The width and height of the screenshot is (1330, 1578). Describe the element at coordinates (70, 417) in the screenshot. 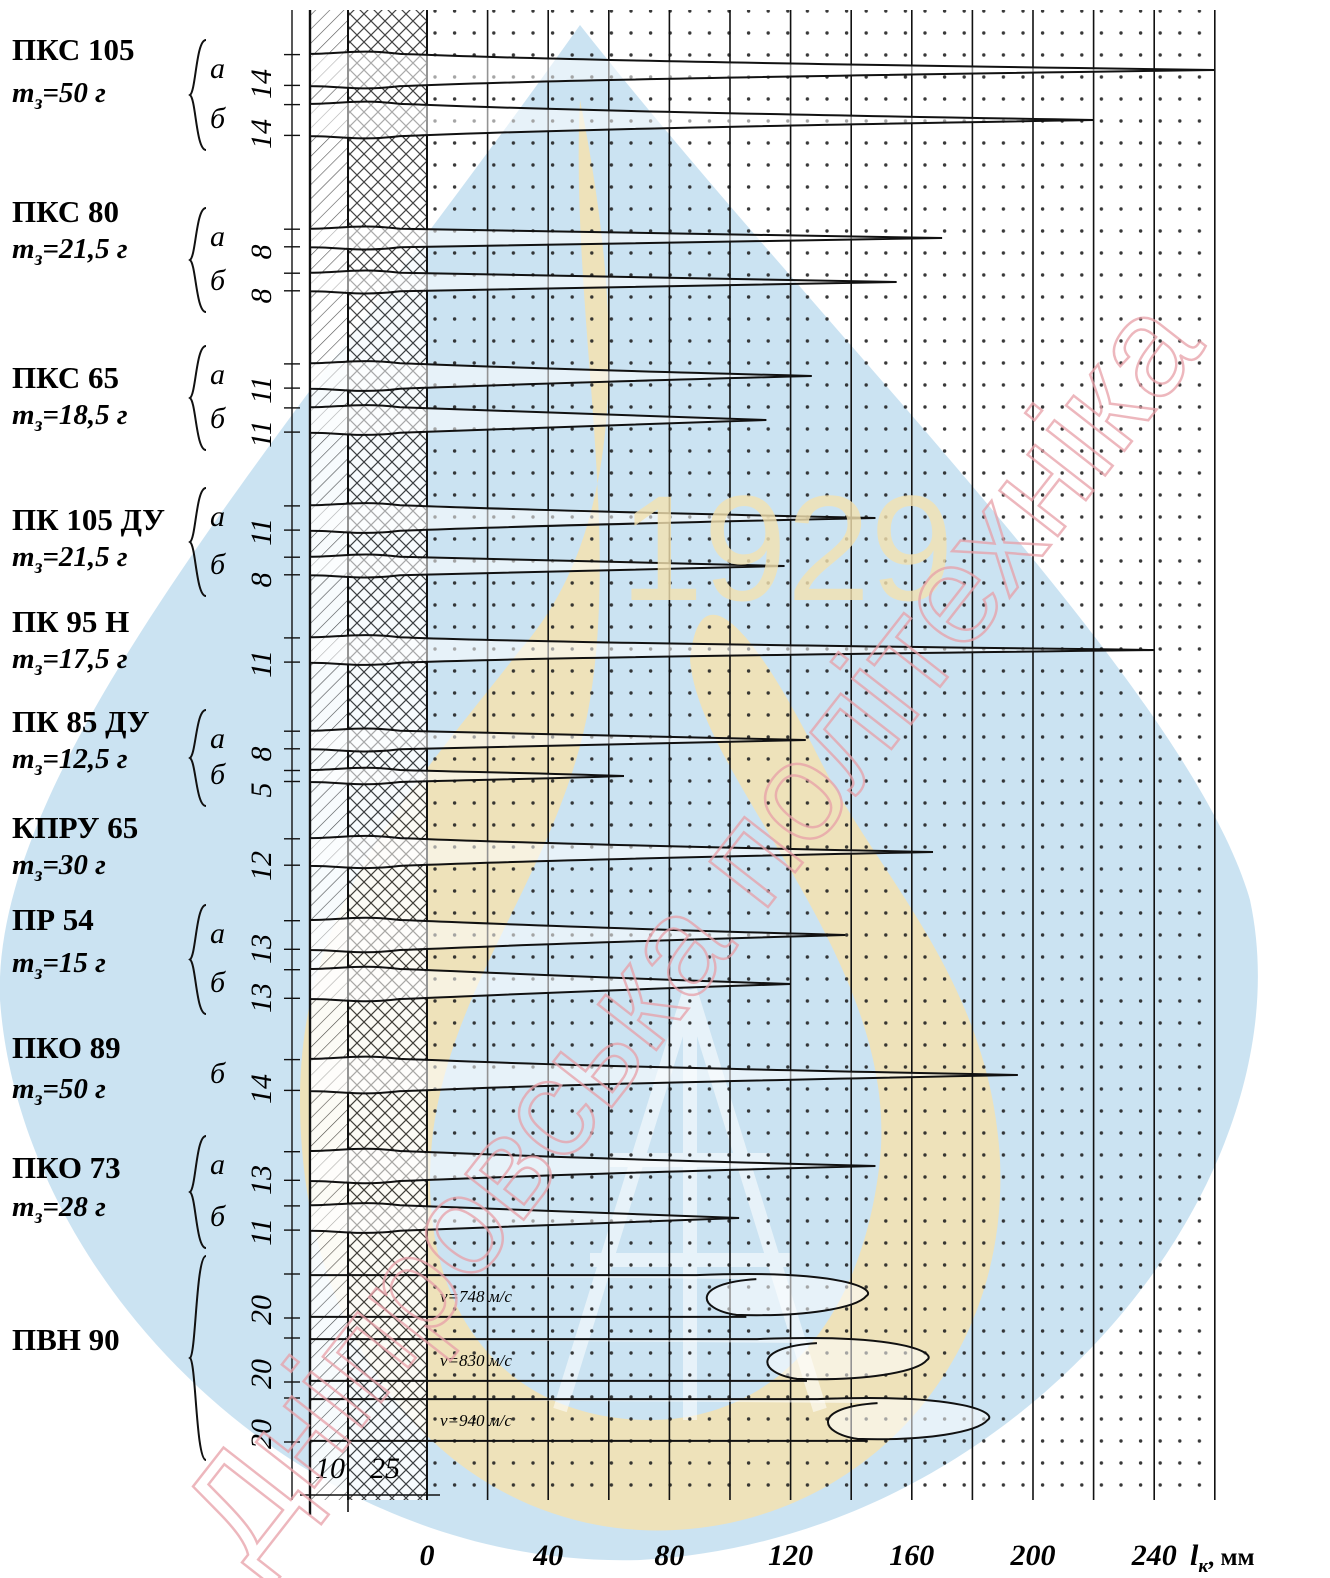

I see `charge-mass: mз=18,5 г` at that location.